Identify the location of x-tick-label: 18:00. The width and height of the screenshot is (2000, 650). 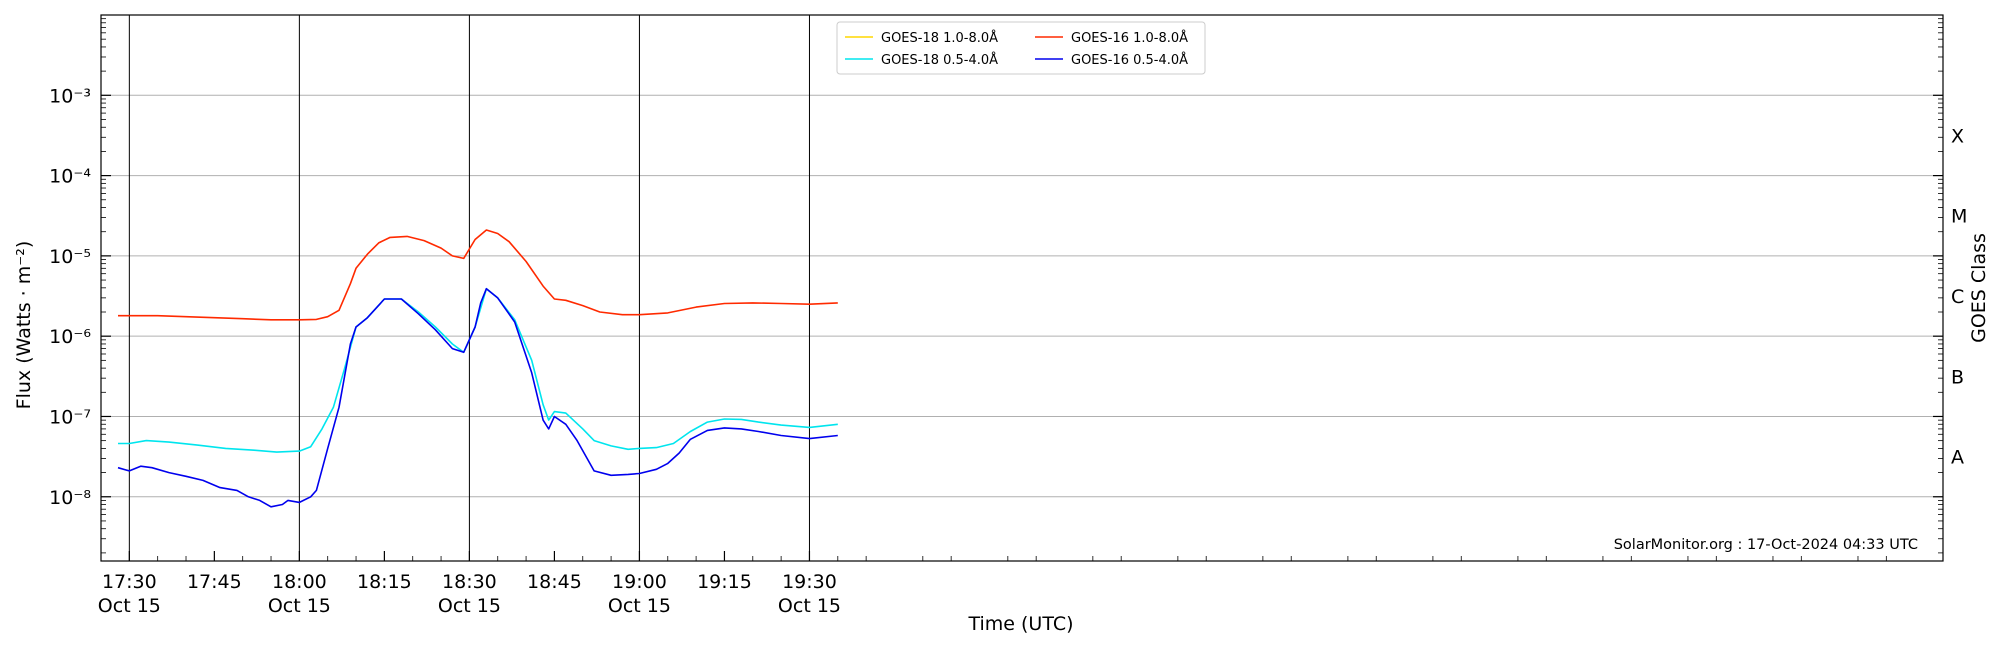
(299, 582).